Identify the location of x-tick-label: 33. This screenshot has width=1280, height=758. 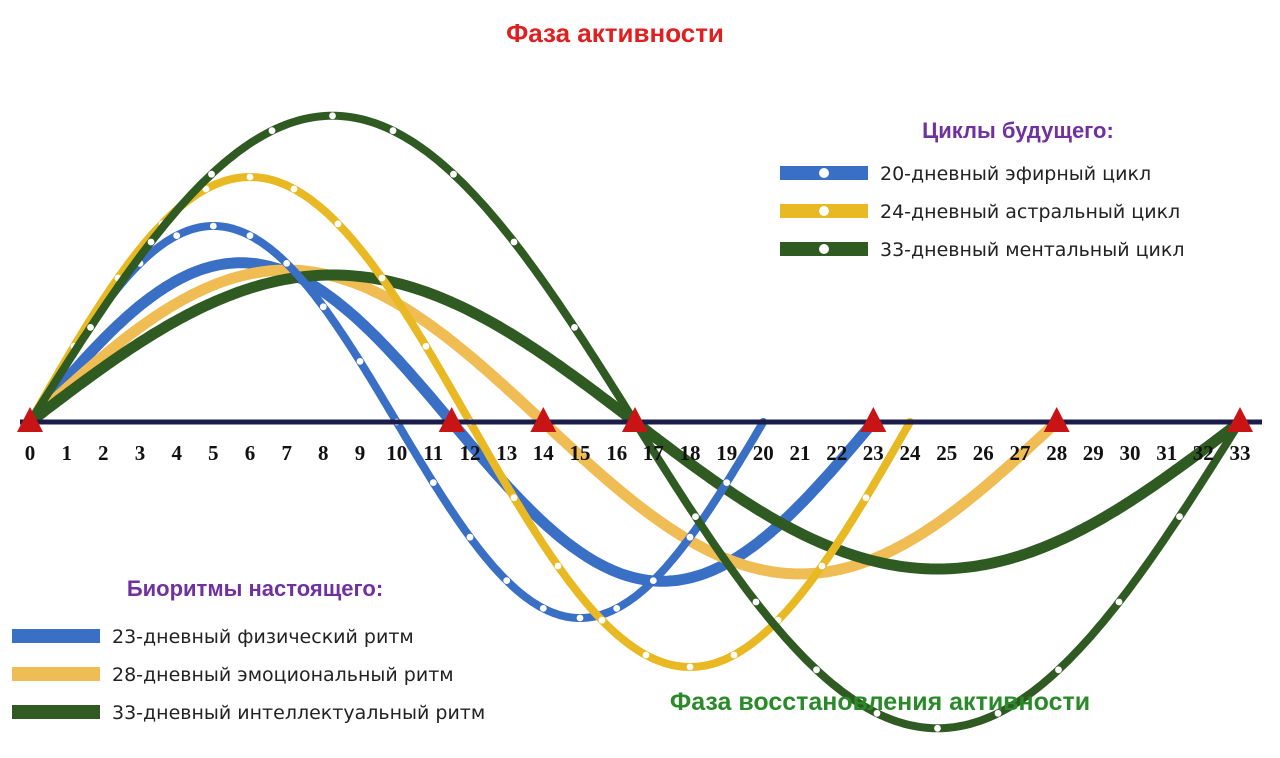
(1240, 453).